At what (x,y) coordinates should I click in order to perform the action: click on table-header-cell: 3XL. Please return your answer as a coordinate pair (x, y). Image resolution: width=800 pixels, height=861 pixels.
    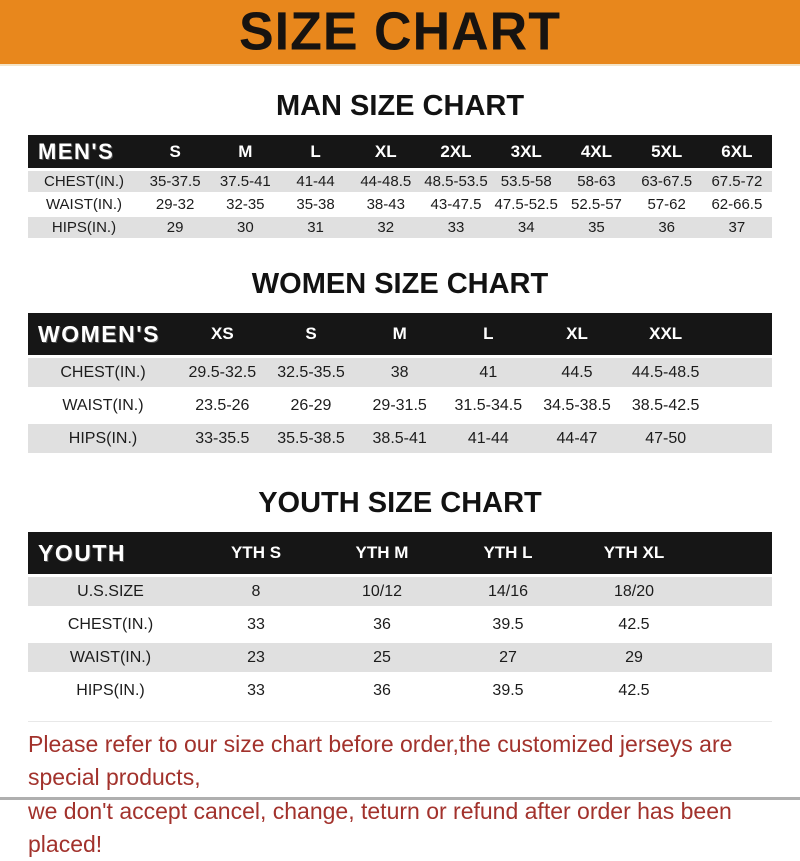
    Looking at the image, I should click on (526, 151).